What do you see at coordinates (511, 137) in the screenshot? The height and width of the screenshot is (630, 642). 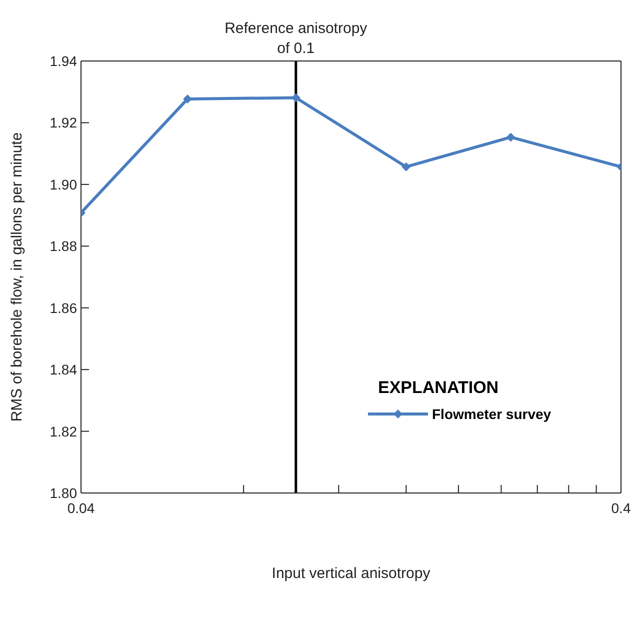 I see `point` at bounding box center [511, 137].